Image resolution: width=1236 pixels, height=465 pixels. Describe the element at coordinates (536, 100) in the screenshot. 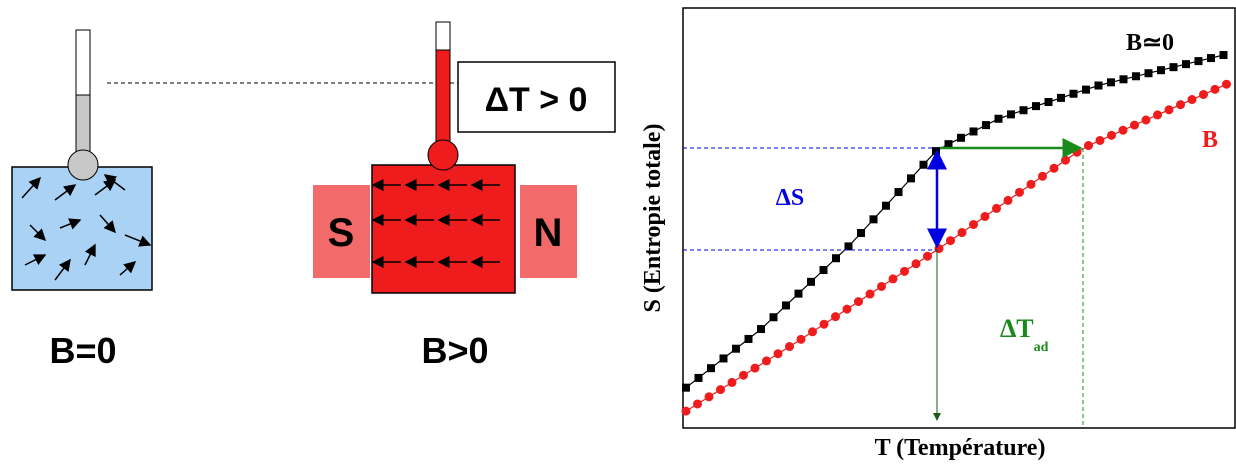

I see `delta-t-label: ΔT > 0` at that location.